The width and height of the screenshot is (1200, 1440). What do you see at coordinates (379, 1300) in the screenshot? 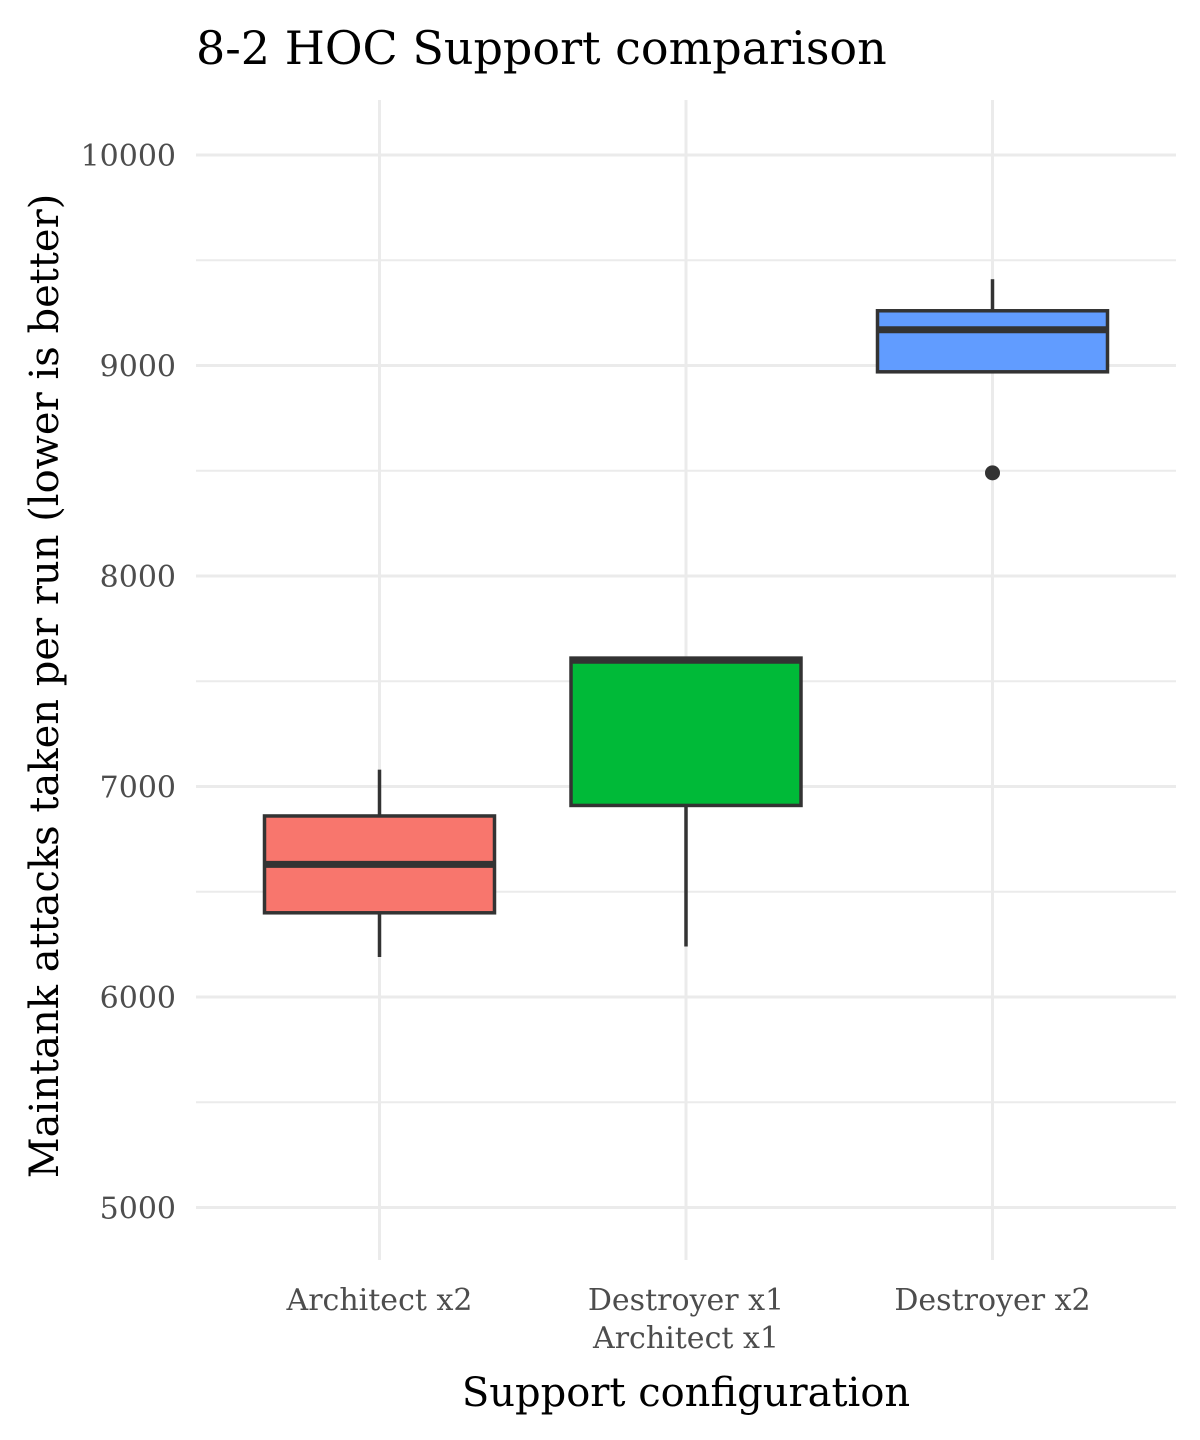
I see `x-tick-label: Architect x2` at bounding box center [379, 1300].